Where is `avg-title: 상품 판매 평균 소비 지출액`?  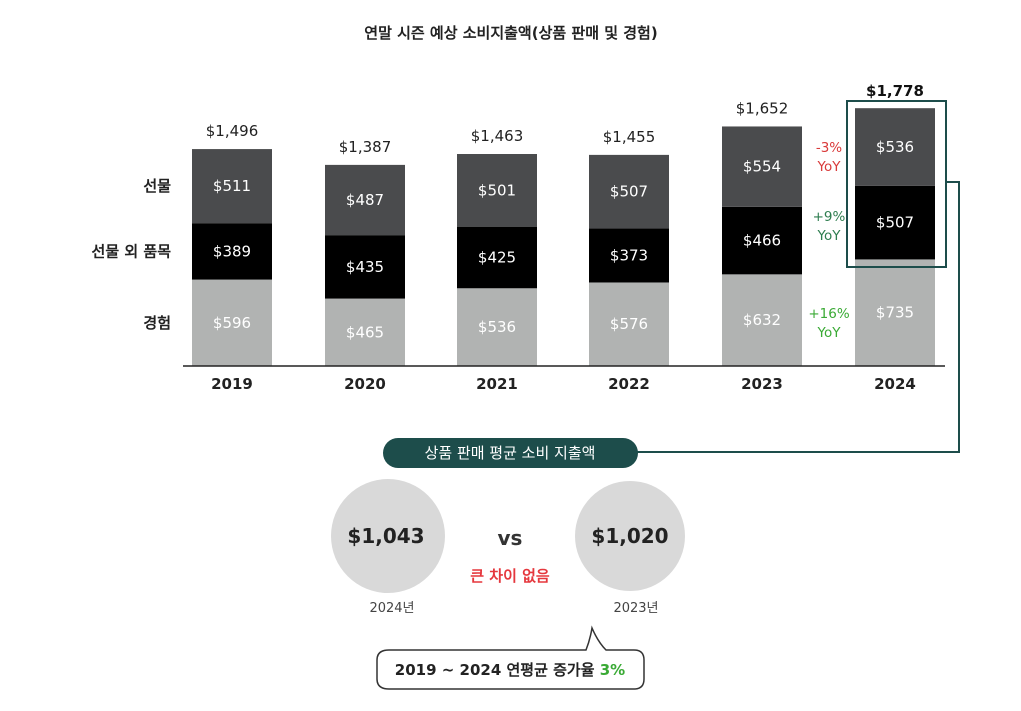 avg-title: 상품 판매 평균 소비 지출액 is located at coordinates (510, 453).